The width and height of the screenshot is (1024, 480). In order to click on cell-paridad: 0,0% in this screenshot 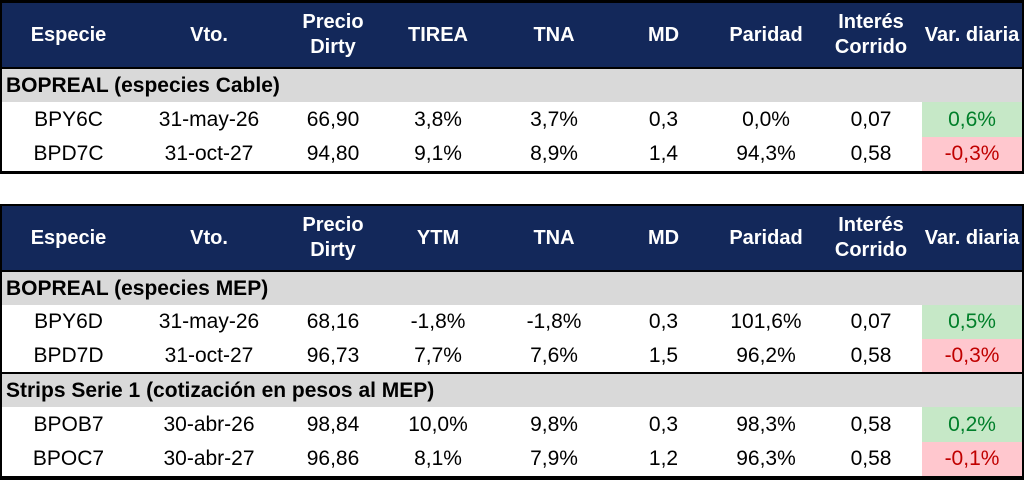, I will do `click(766, 119)`.